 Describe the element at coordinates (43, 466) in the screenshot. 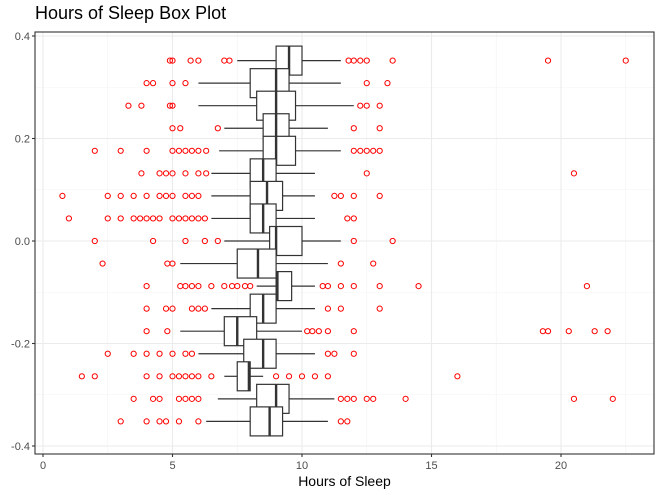

I see `x-tick-label: 0` at that location.